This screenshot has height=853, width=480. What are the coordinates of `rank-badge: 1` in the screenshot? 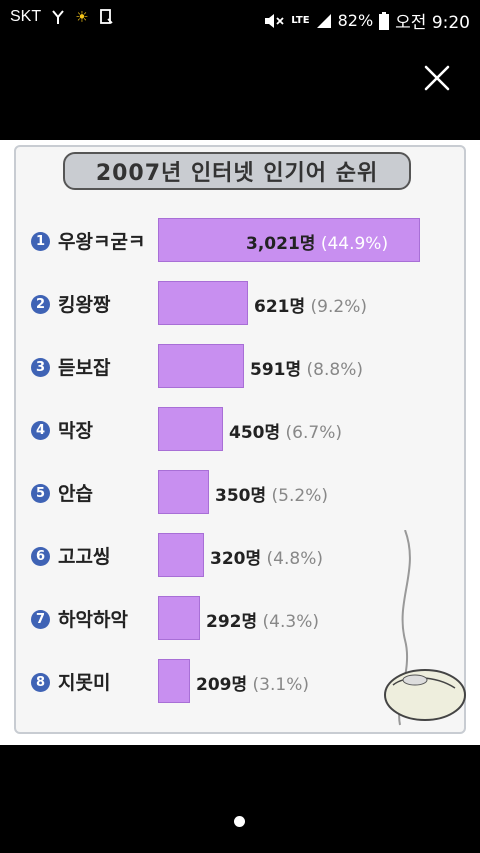 It's located at (40, 241).